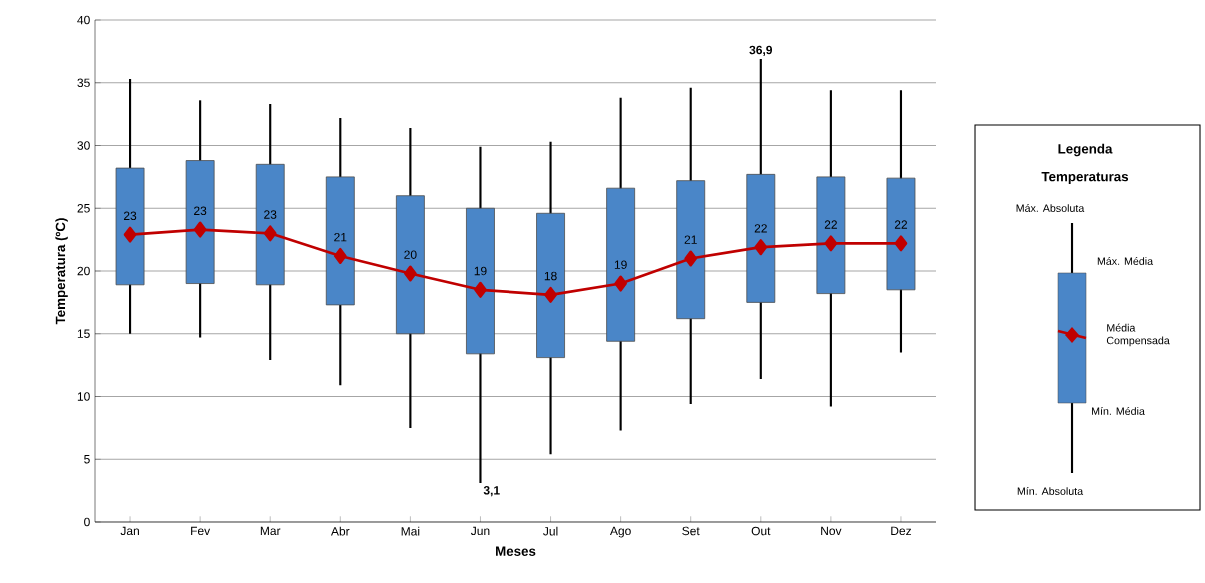 The width and height of the screenshot is (1205, 583). I want to click on y-tick-label: 40, so click(83, 20).